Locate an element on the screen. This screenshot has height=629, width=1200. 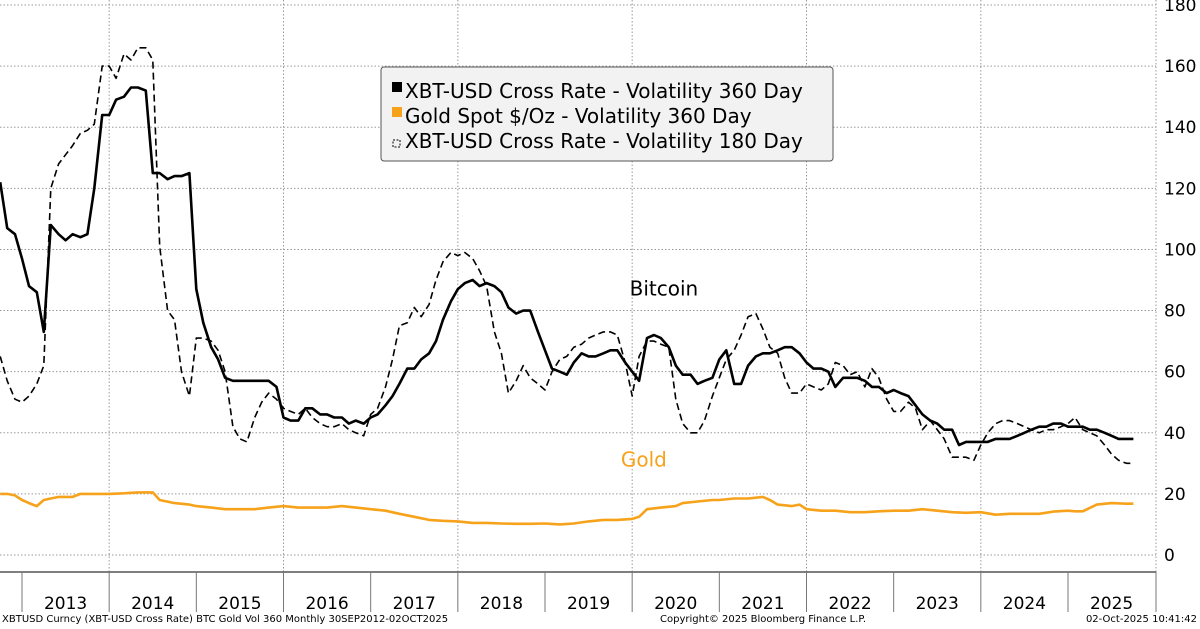
x-tick-label: 2017 is located at coordinates (414, 604).